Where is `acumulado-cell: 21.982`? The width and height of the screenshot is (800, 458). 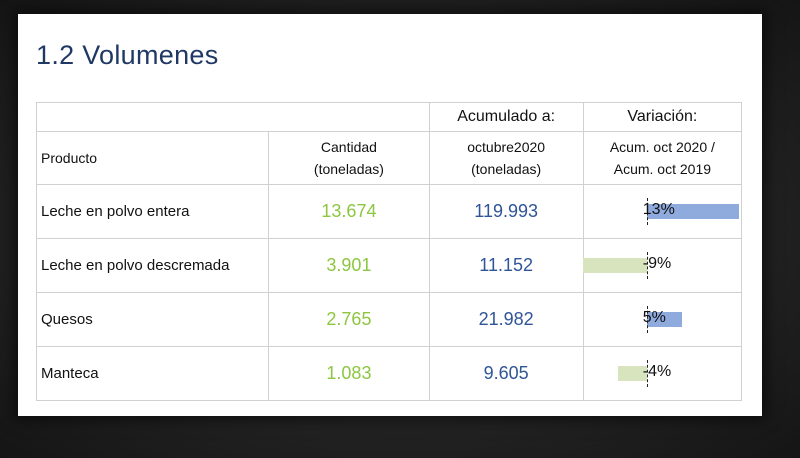 acumulado-cell: 21.982 is located at coordinates (506, 319).